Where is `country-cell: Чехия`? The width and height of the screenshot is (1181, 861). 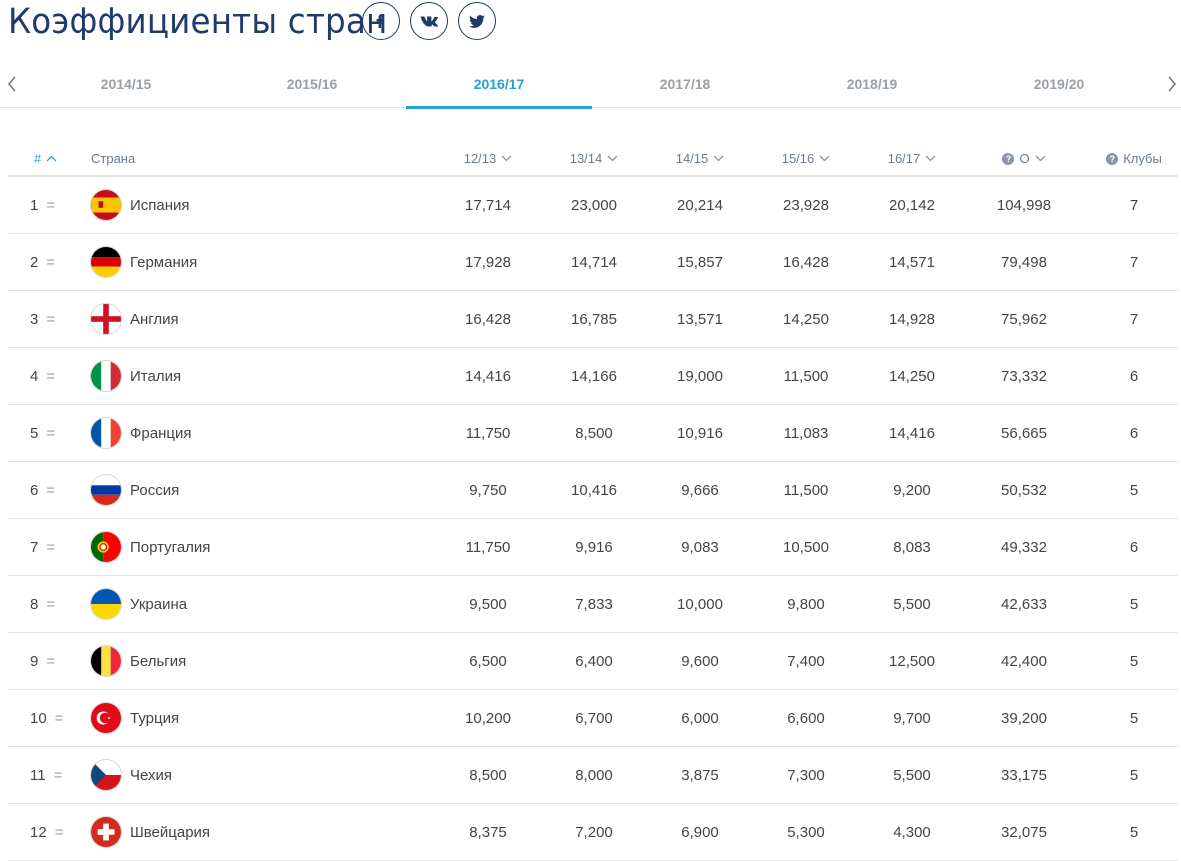
country-cell: Чехия is located at coordinates (131, 775).